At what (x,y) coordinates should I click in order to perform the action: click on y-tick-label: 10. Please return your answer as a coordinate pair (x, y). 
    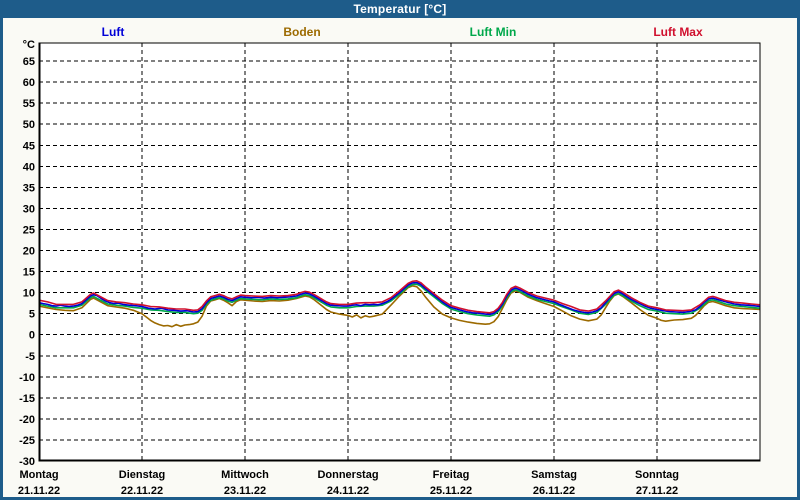
    Looking at the image, I should click on (29, 294).